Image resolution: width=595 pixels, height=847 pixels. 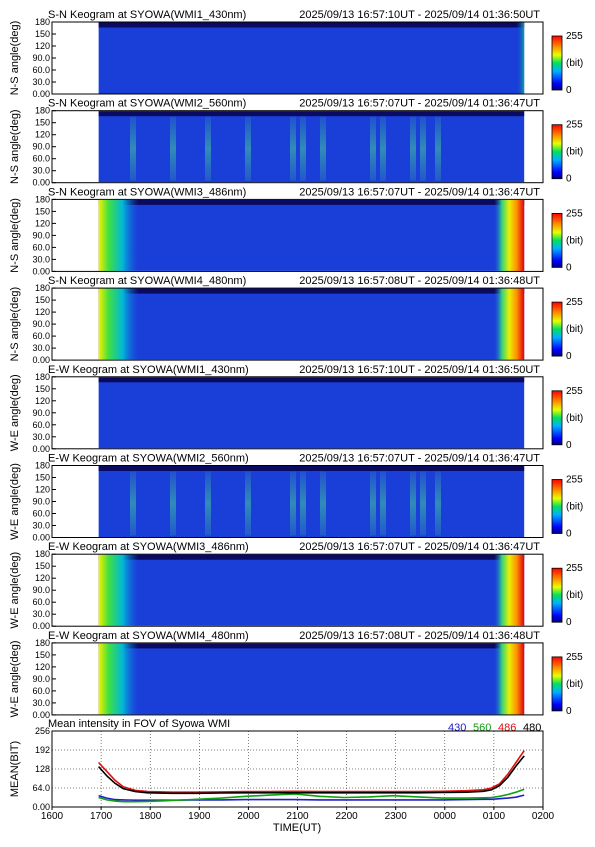 What do you see at coordinates (297, 828) in the screenshot?
I see `lineplot-x-axis-label: TIME(UT)` at bounding box center [297, 828].